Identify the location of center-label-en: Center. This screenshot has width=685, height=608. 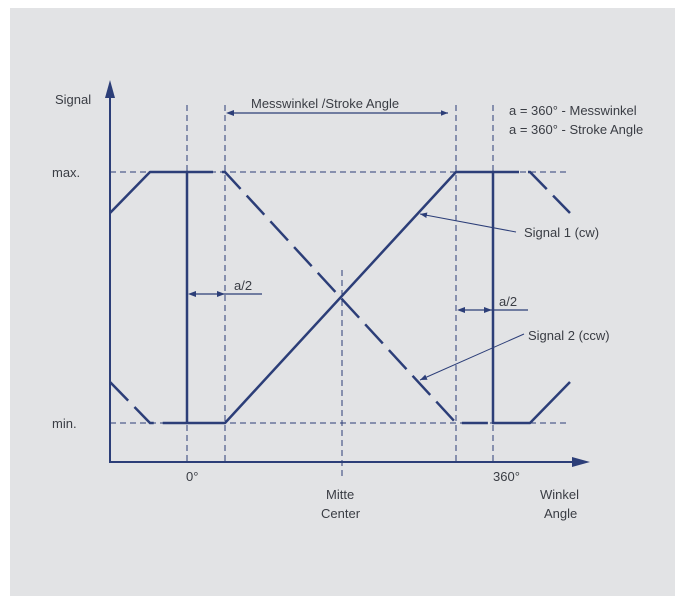
(341, 513).